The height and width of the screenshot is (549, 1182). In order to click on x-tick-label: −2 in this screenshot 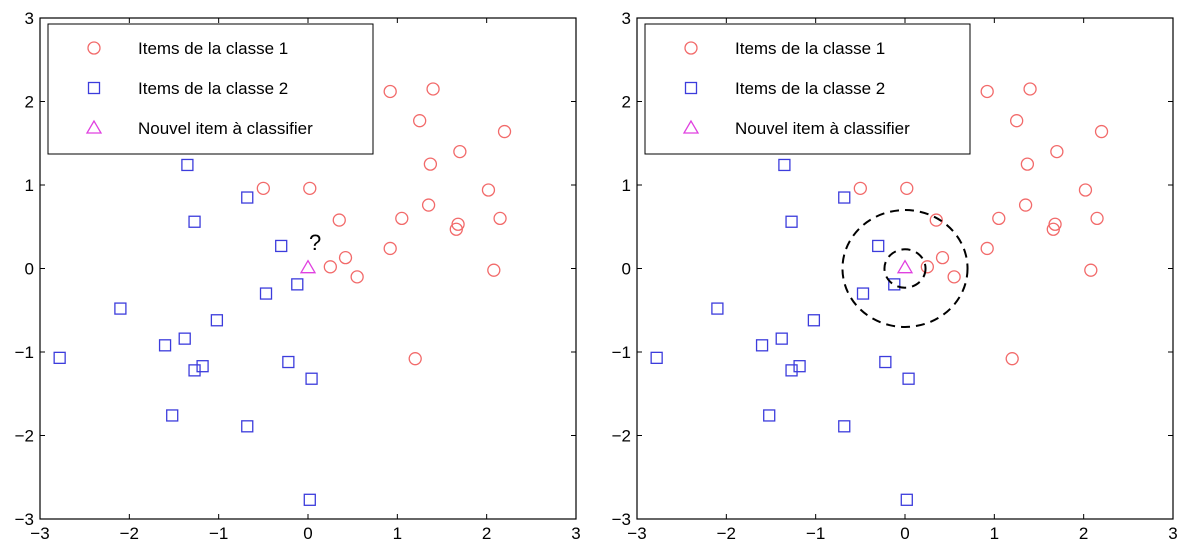, I will do `click(726, 533)`.